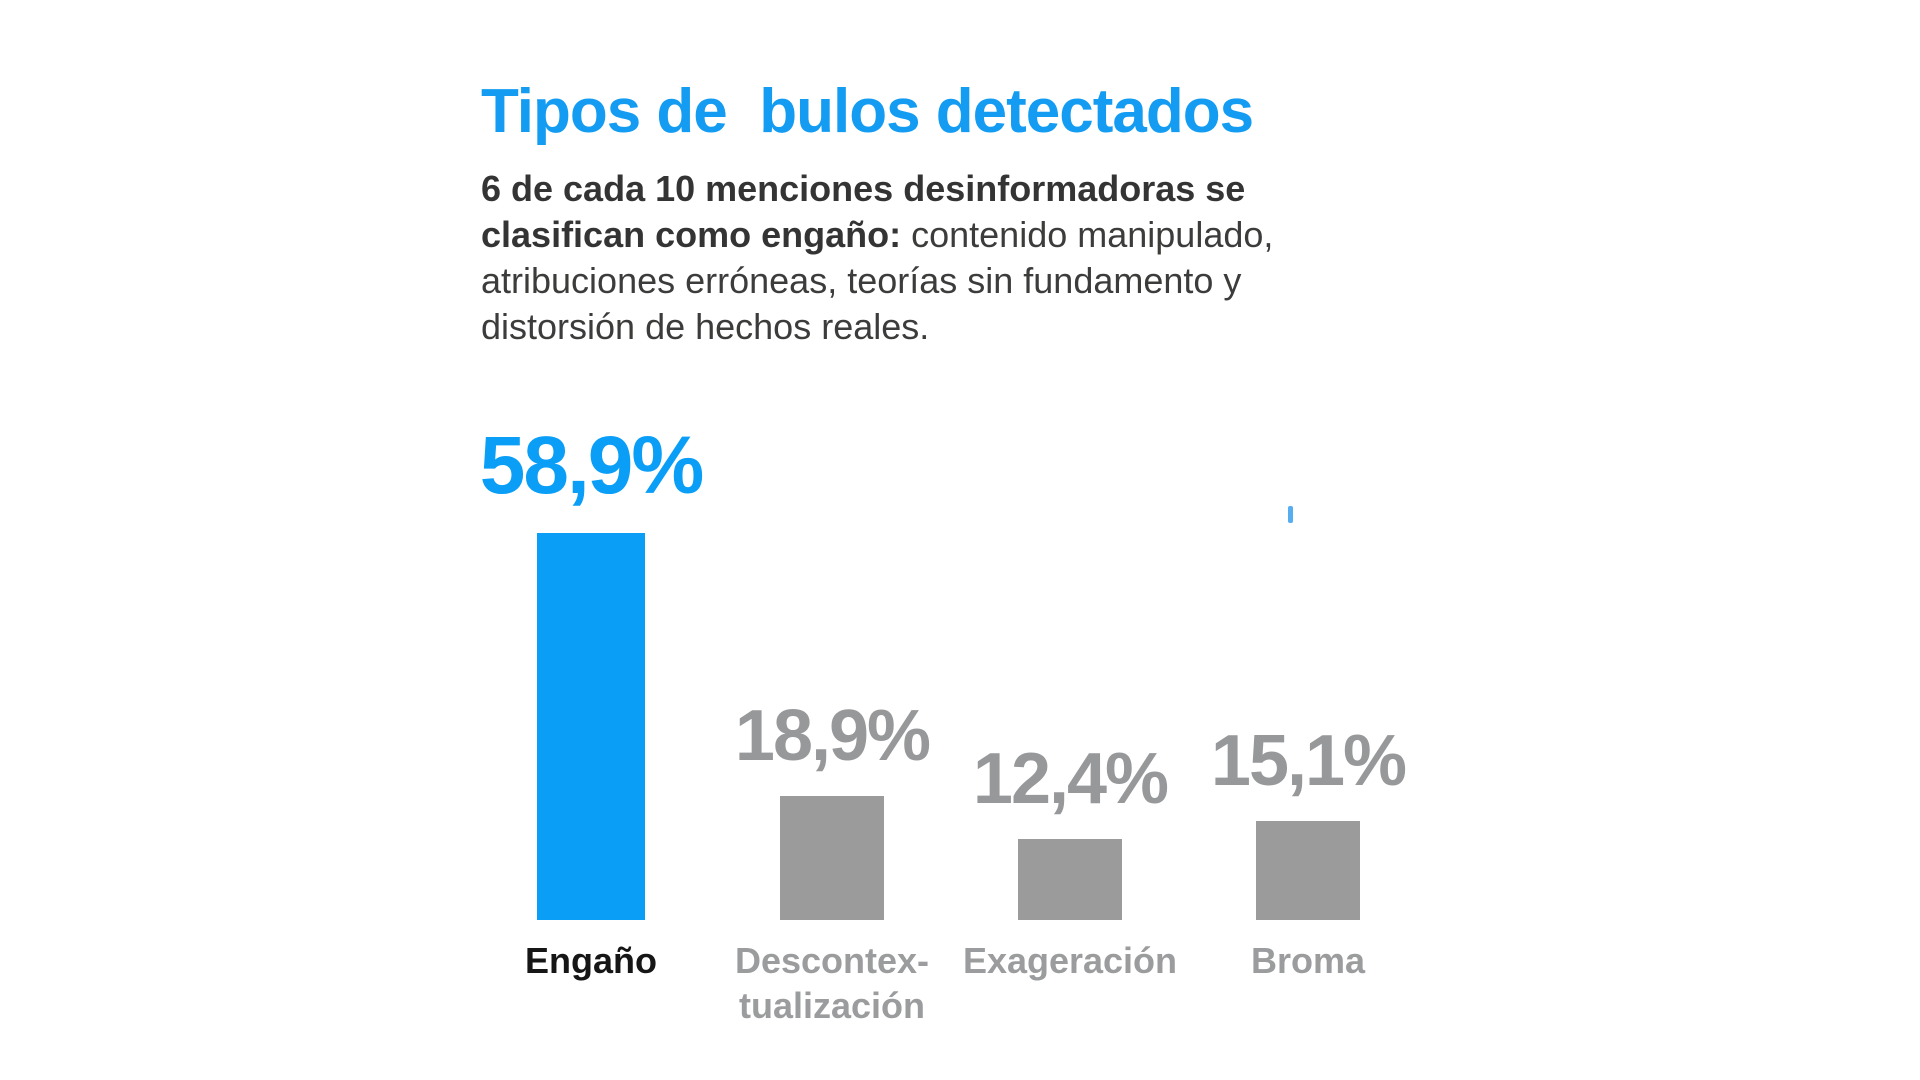 This screenshot has height=1080, width=1920. Describe the element at coordinates (1290, 514) in the screenshot. I see `stray-tick-mark` at that location.